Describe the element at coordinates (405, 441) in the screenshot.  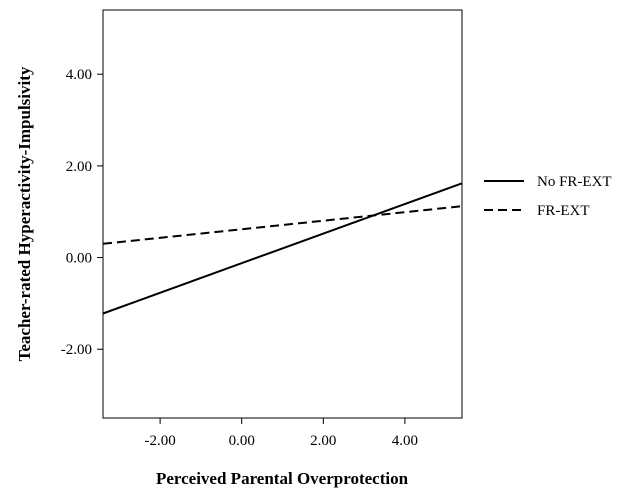
I see `x-tick-label: 4.00` at that location.